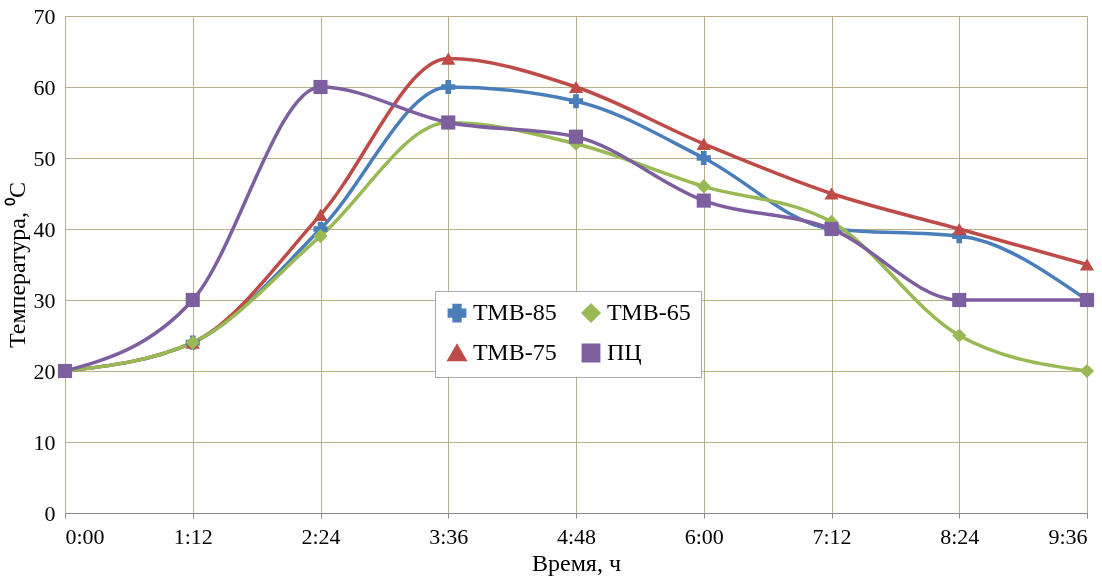  I want to click on x-tick-label: 0:00, so click(85, 536).